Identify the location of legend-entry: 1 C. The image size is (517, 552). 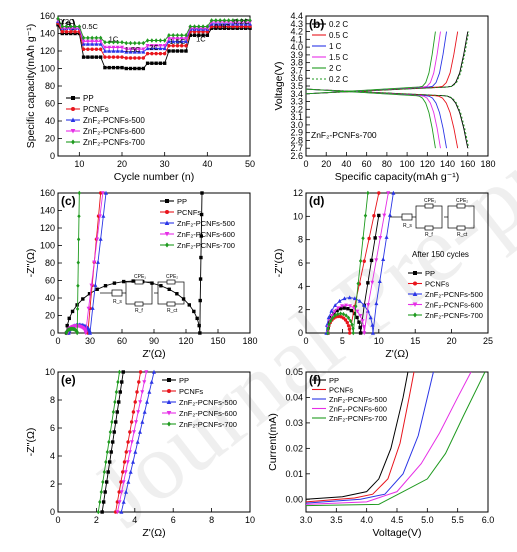
(335, 46).